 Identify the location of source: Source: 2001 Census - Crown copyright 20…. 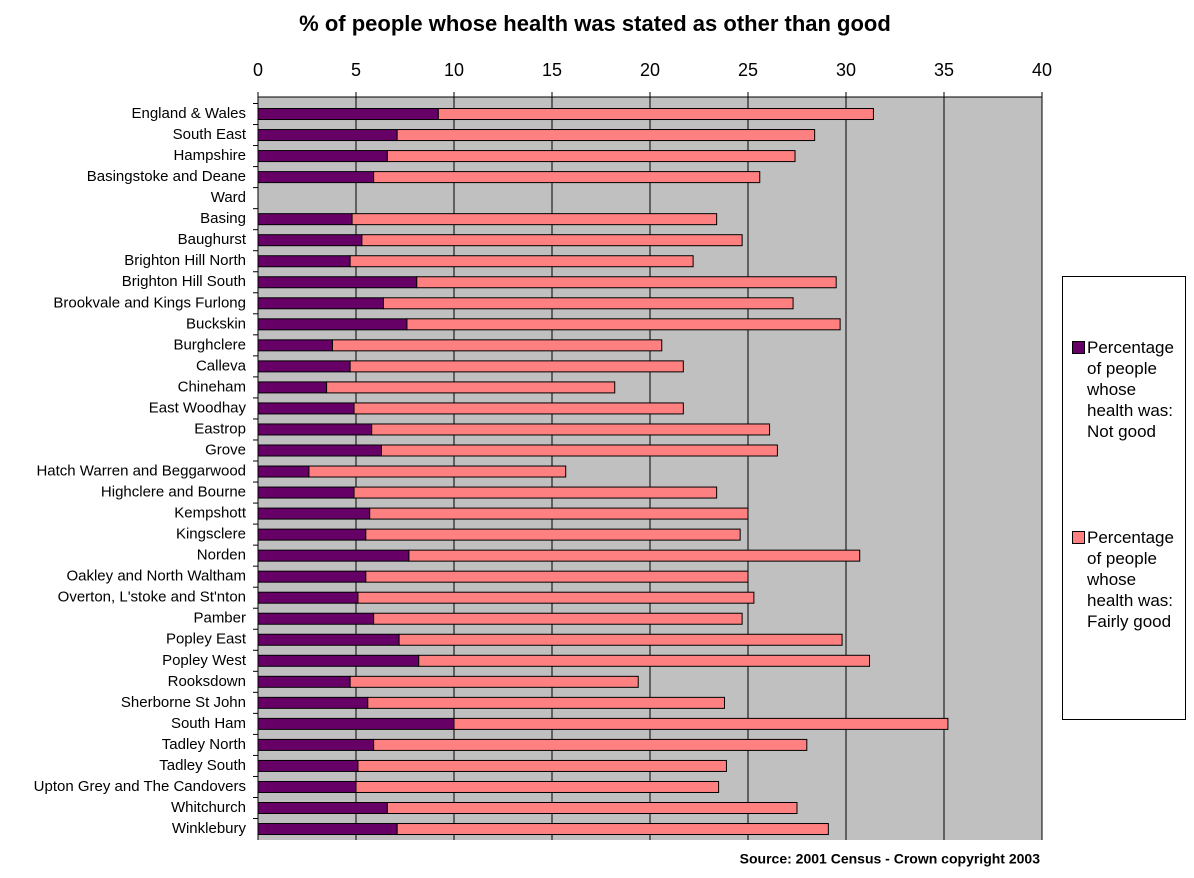
(890, 859).